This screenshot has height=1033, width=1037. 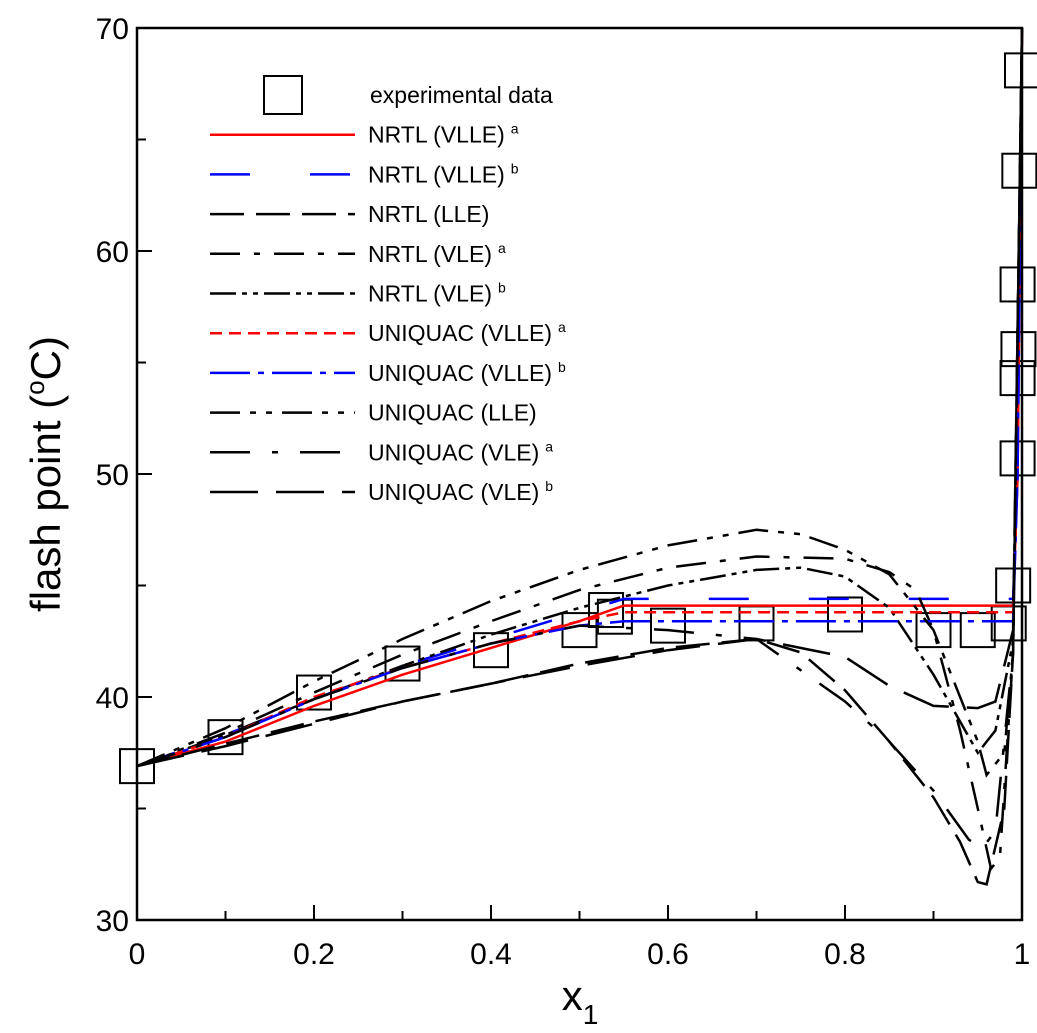 I want to click on y-tick-label: 50, so click(x=112, y=475).